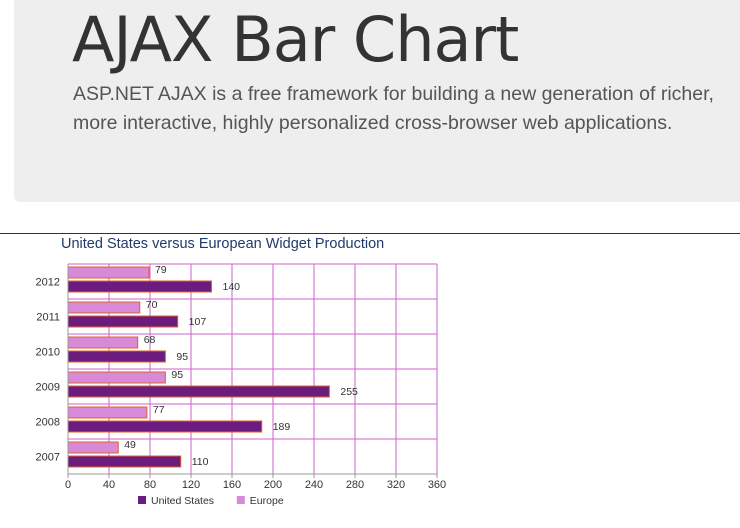  What do you see at coordinates (349, 392) in the screenshot?
I see `data-label-united-states: 255` at bounding box center [349, 392].